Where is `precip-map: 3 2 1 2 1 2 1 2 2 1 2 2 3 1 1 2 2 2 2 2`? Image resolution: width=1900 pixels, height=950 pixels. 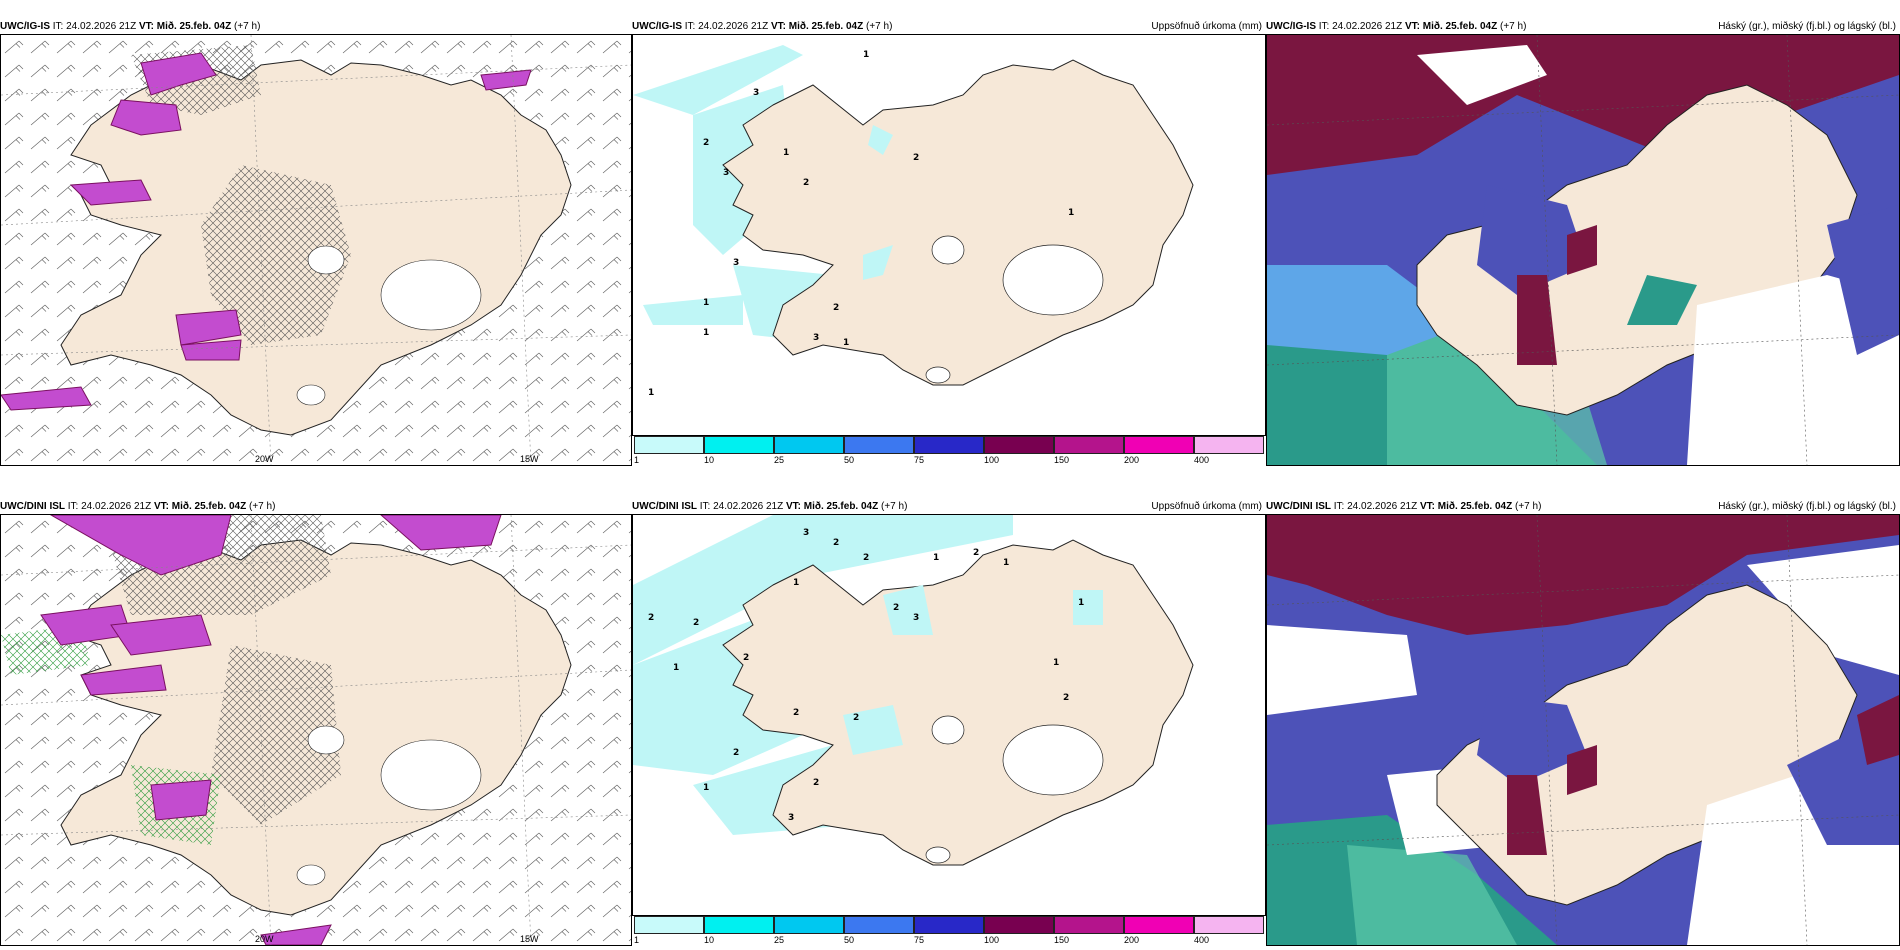
precip-map: 3 2 1 2 1 2 1 2 2 1 2 2 3 1 1 2 2 2 2 2 is located at coordinates (949, 715).